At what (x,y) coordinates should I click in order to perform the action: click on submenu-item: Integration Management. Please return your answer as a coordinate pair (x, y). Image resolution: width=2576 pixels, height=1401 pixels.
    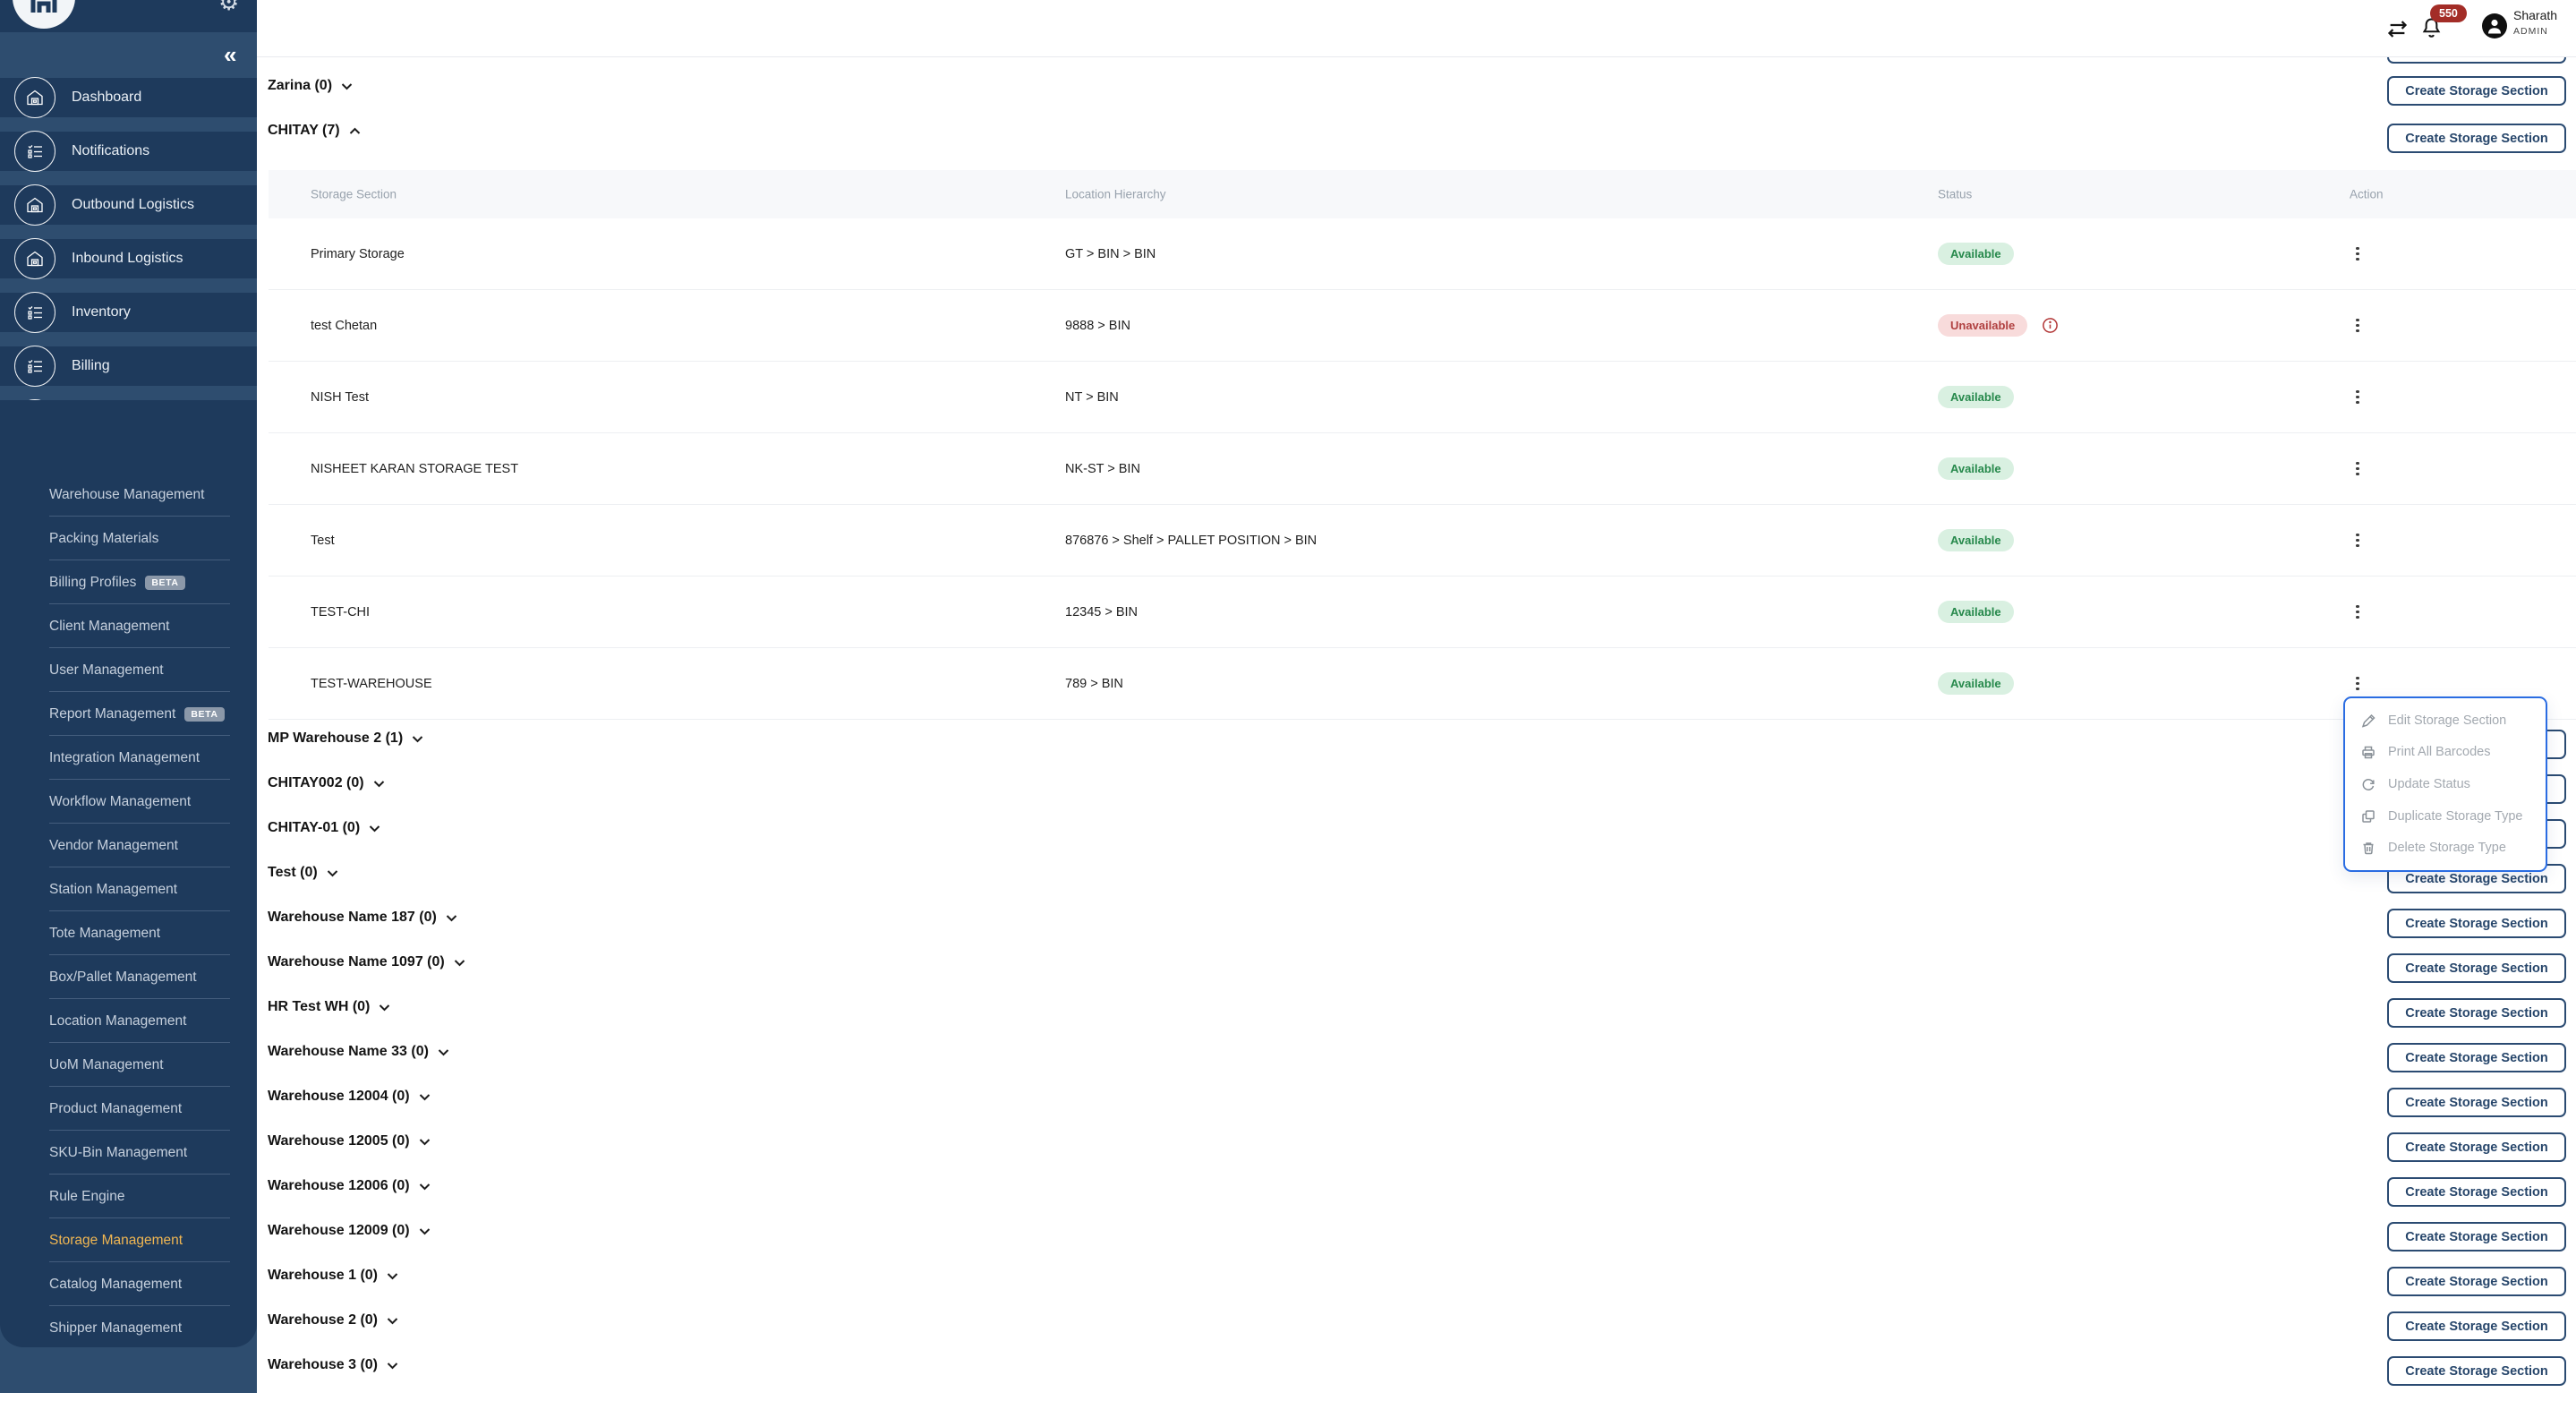
    Looking at the image, I should click on (128, 758).